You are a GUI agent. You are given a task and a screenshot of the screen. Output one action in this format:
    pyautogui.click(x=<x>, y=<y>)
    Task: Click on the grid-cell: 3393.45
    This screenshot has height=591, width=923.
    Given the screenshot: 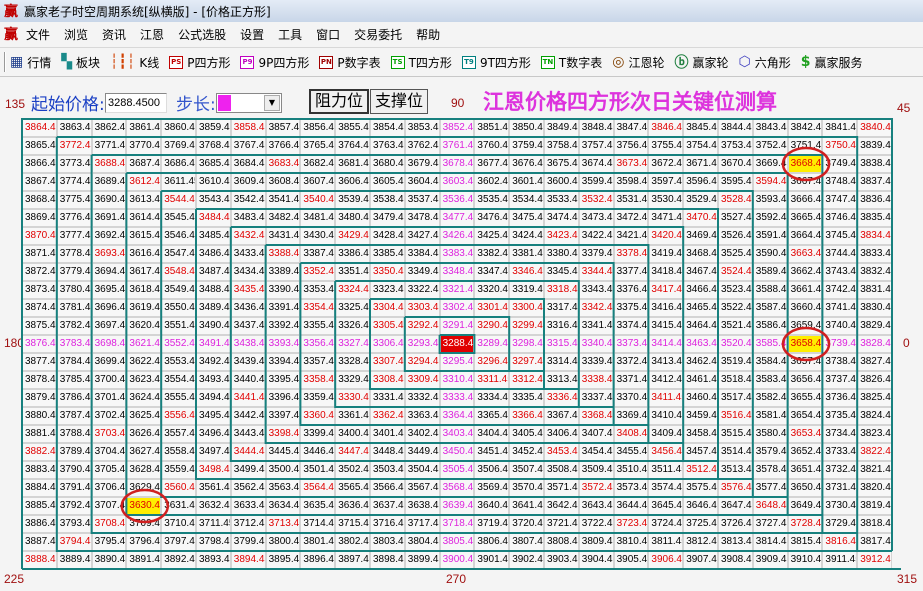 What is the action you would take?
    pyautogui.click(x=283, y=344)
    